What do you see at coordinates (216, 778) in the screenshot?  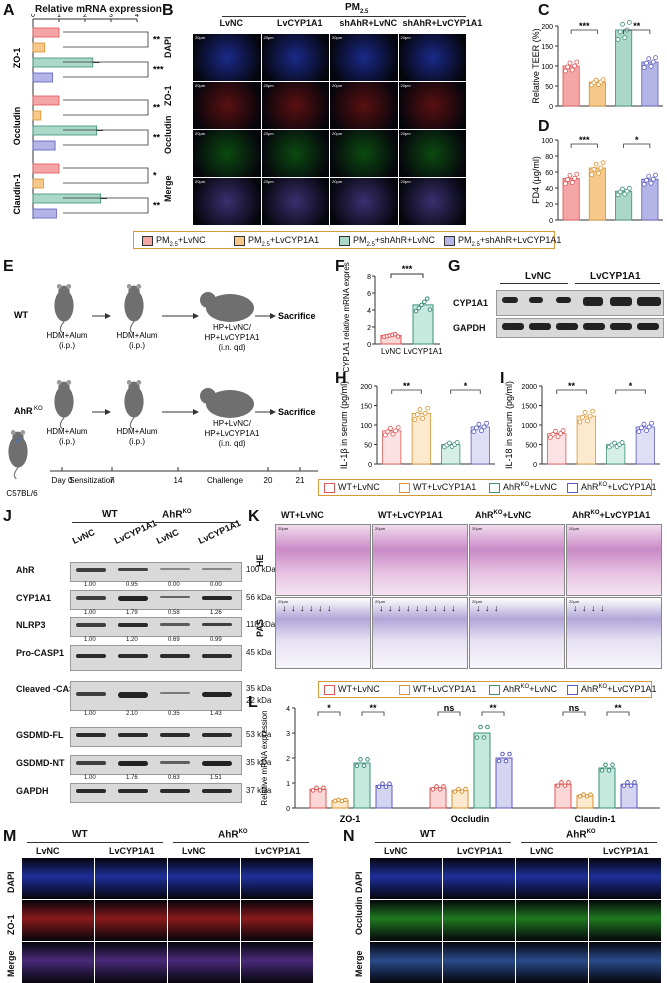 I see `j-quant: 1.51` at bounding box center [216, 778].